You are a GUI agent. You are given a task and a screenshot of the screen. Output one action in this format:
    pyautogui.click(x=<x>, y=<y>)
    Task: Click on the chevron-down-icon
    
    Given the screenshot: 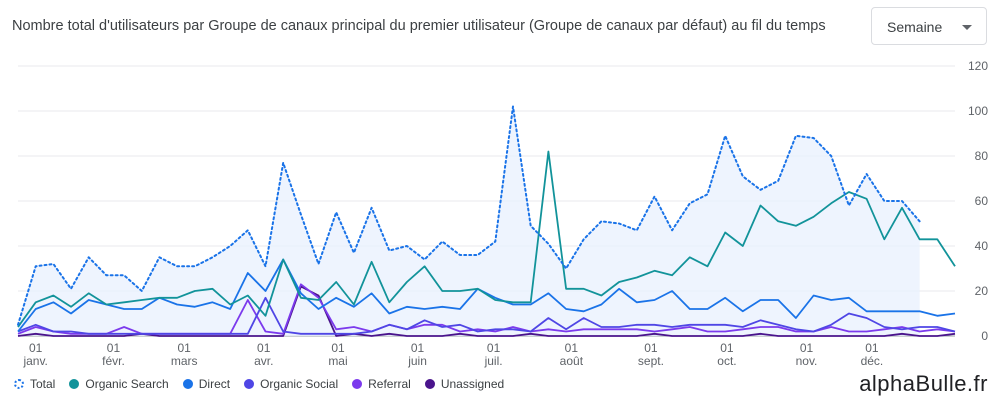 What is the action you would take?
    pyautogui.click(x=967, y=27)
    